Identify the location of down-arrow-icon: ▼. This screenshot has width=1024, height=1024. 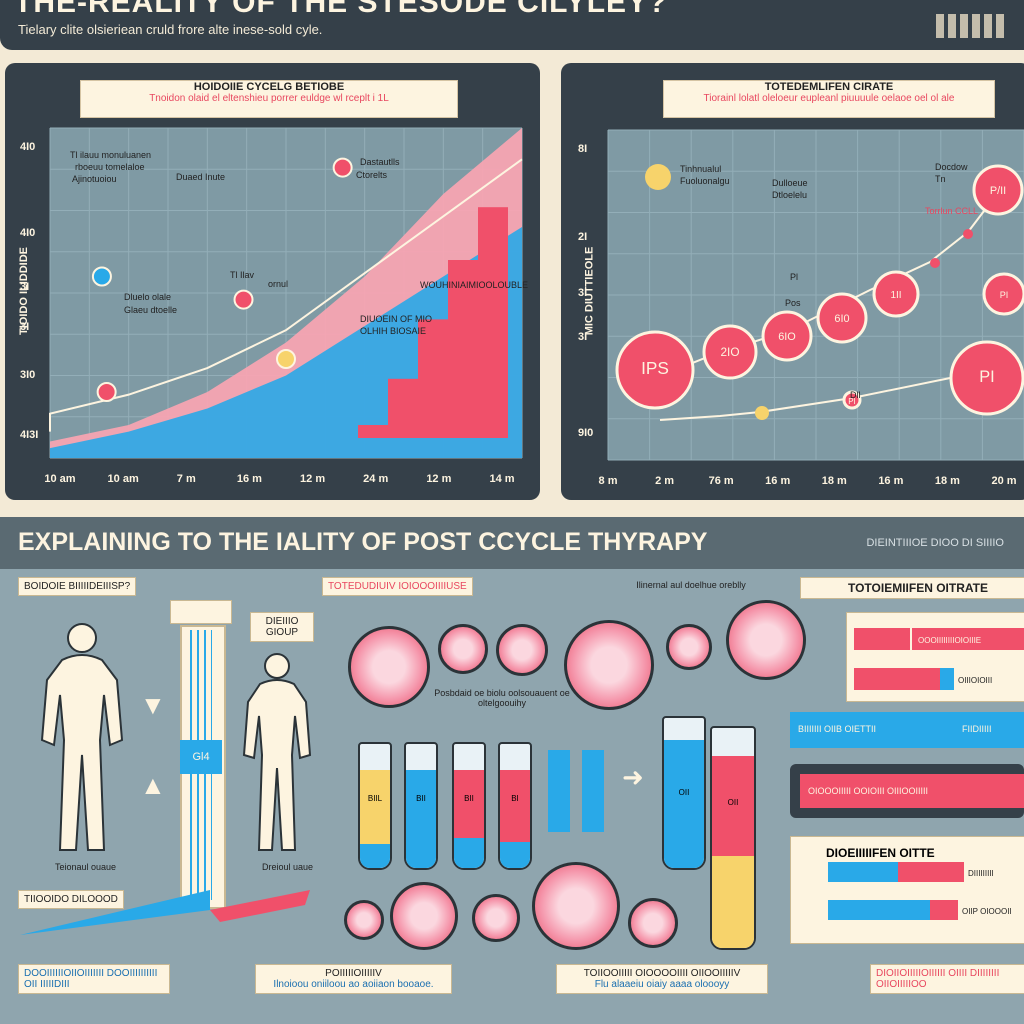
(153, 705).